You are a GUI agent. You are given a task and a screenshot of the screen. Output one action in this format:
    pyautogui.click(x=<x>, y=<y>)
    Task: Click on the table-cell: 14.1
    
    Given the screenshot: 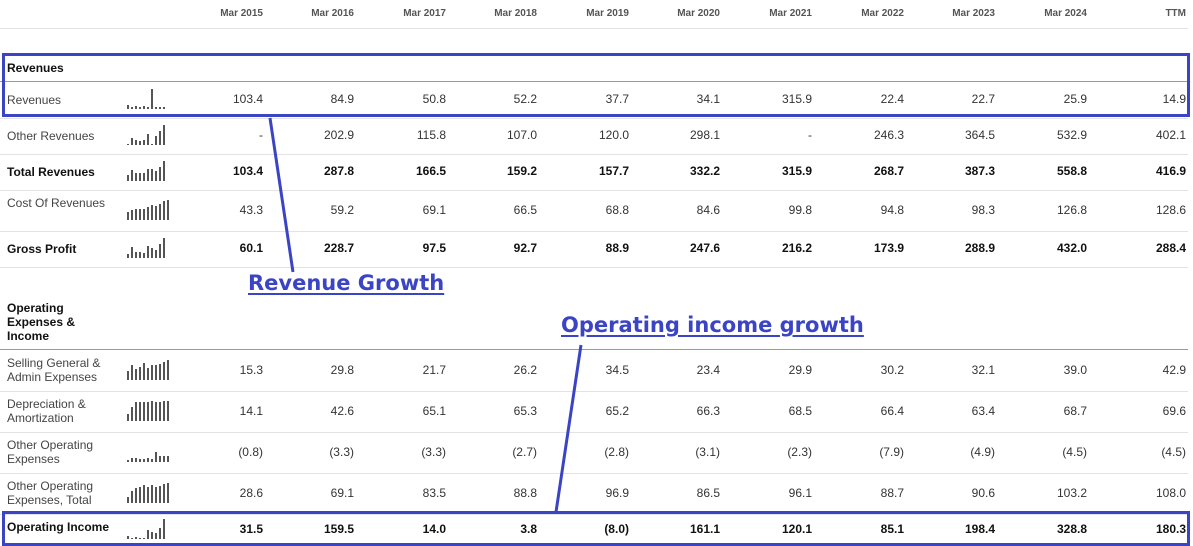 What is the action you would take?
    pyautogui.click(x=251, y=411)
    